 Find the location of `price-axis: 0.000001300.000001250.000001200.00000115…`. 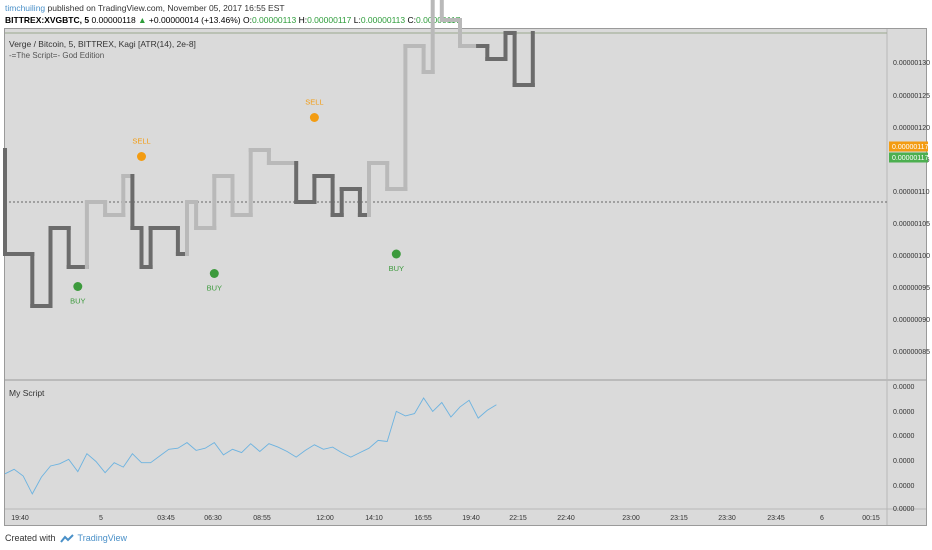

price-axis: 0.000001300.000001250.000001200.00000115… is located at coordinates (911, 208).